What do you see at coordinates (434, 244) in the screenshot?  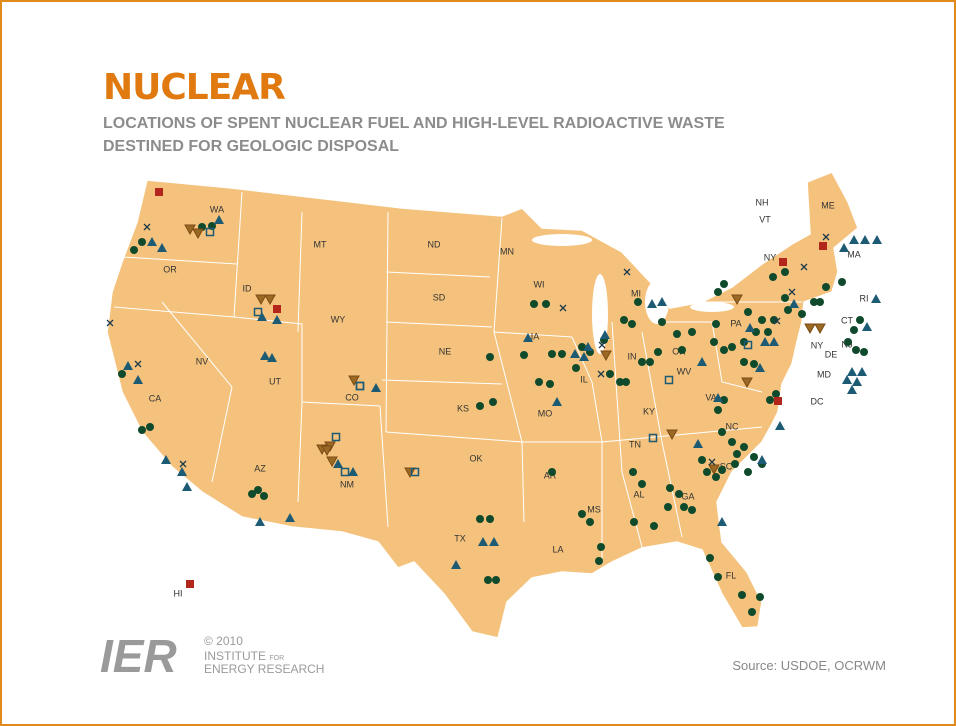 I see `state-label: ND` at bounding box center [434, 244].